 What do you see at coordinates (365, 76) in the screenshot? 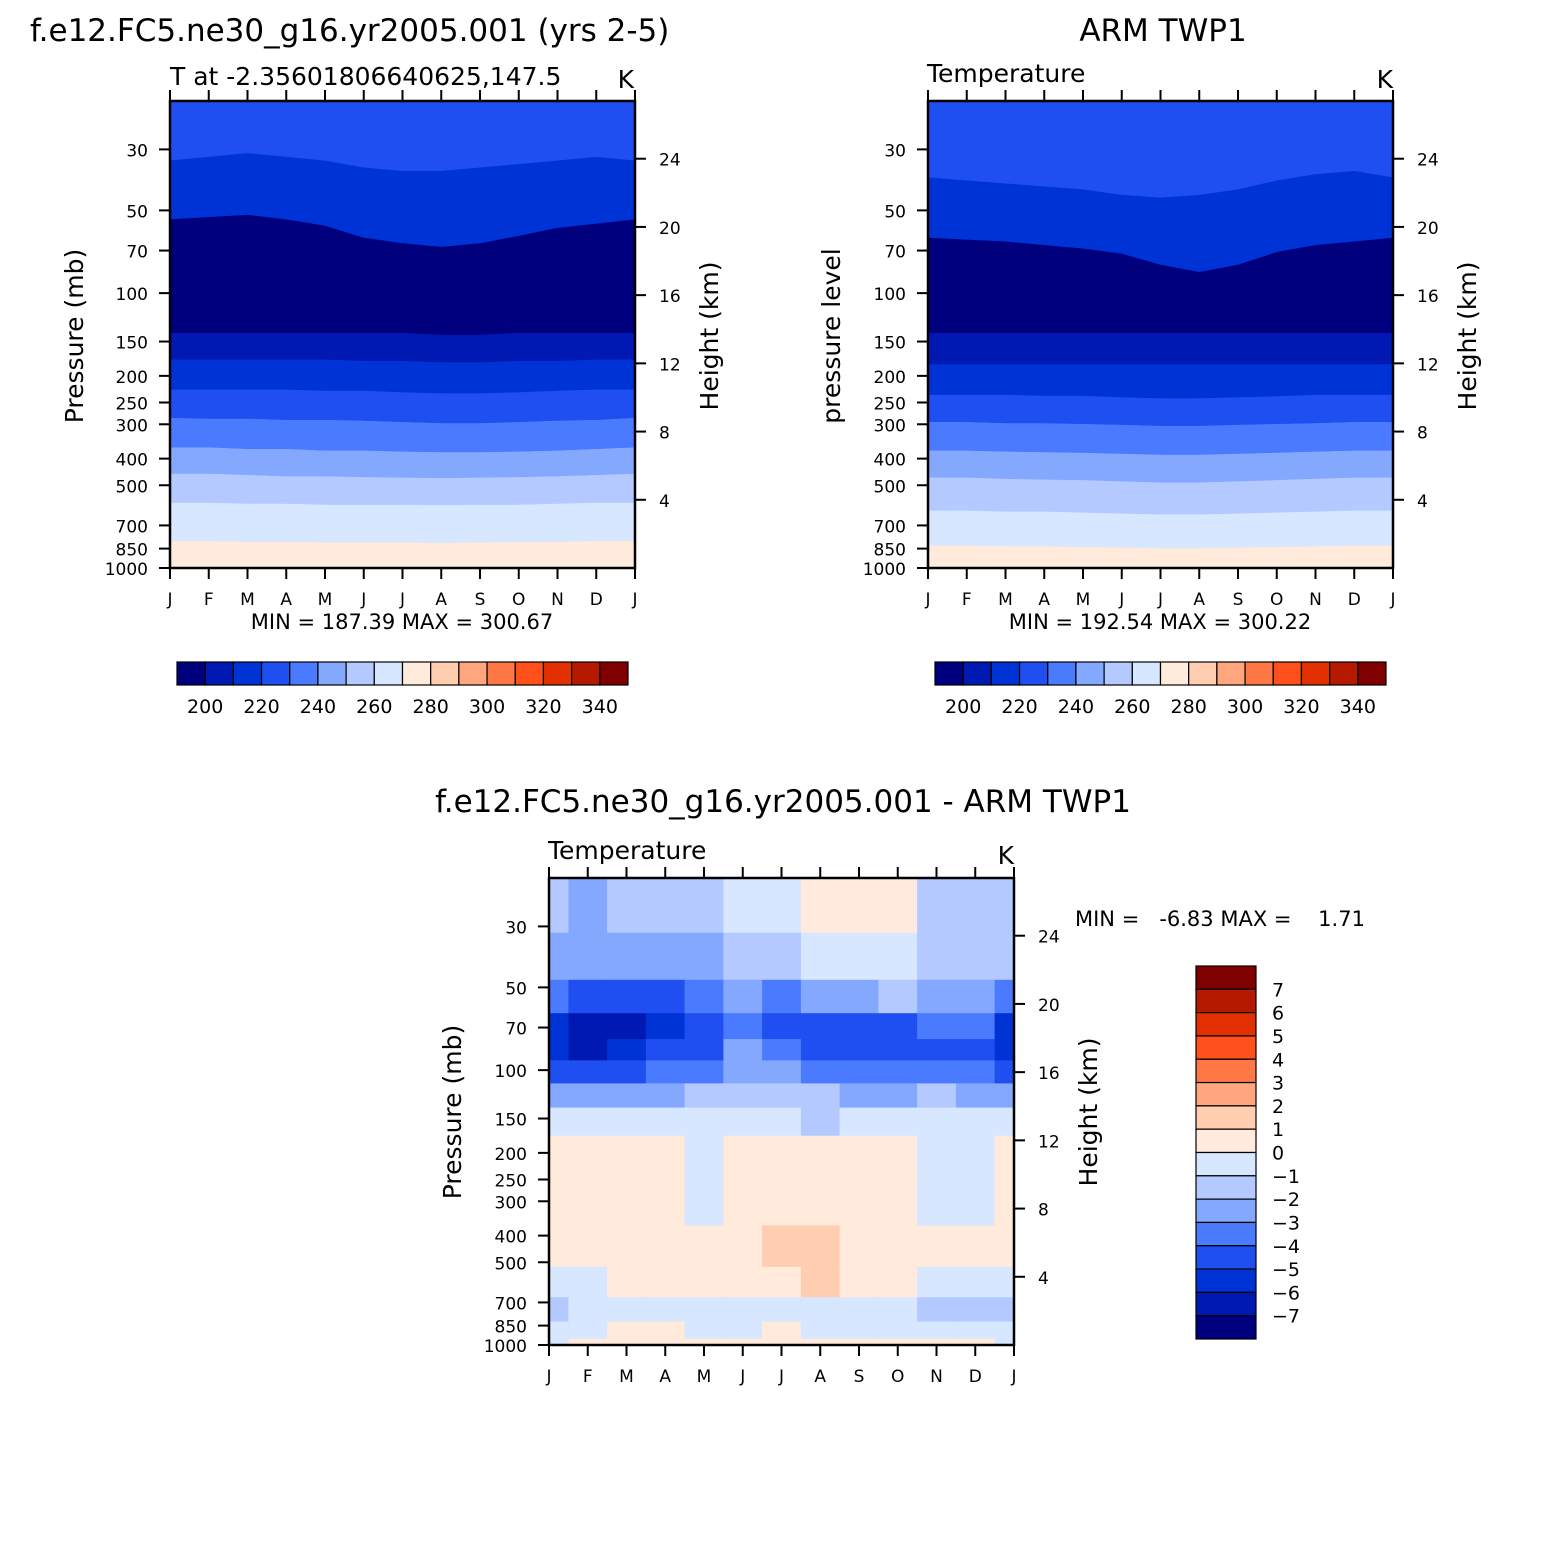
I see `panel-model-subtitle: T at -2.35601806640625,147.5` at bounding box center [365, 76].